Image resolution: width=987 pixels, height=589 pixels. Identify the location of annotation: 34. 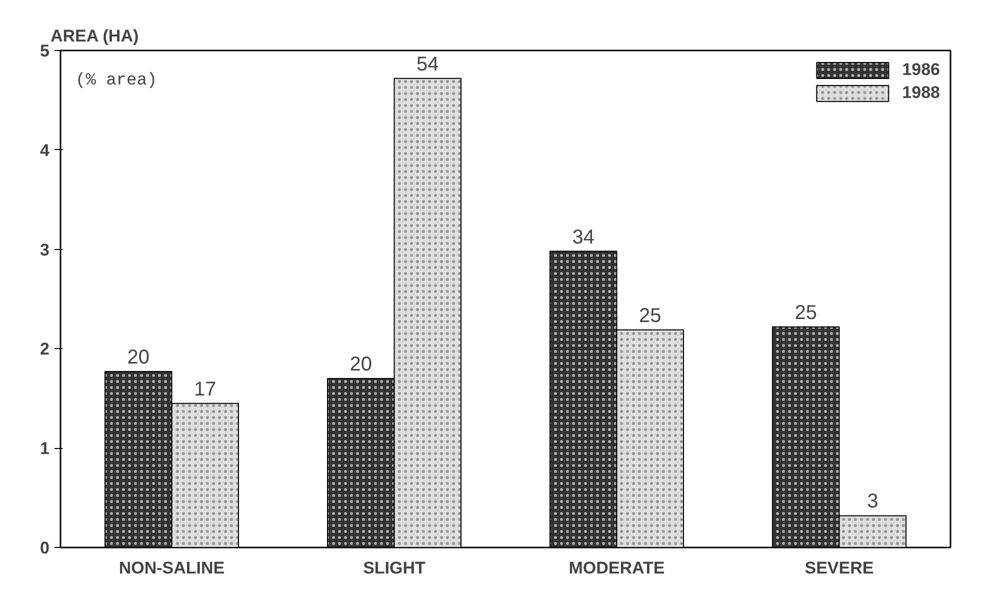
(583, 237).